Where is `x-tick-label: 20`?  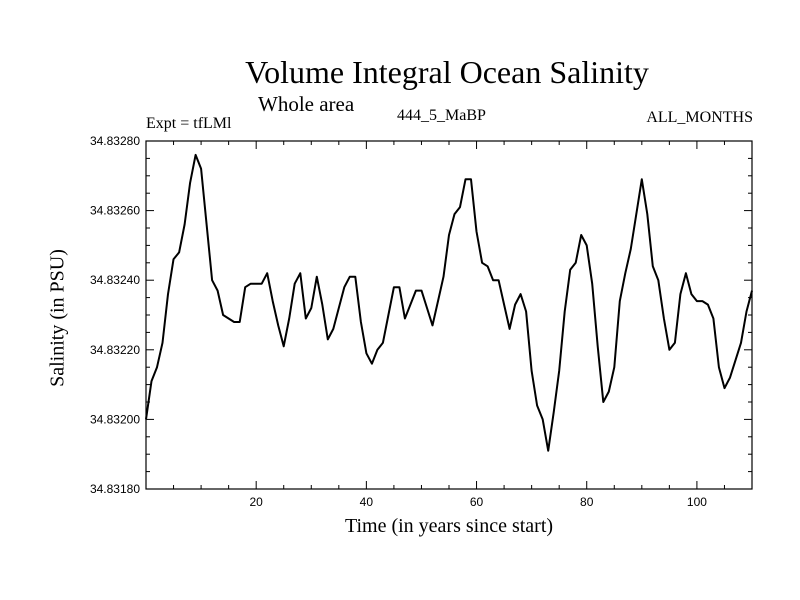 x-tick-label: 20 is located at coordinates (257, 502).